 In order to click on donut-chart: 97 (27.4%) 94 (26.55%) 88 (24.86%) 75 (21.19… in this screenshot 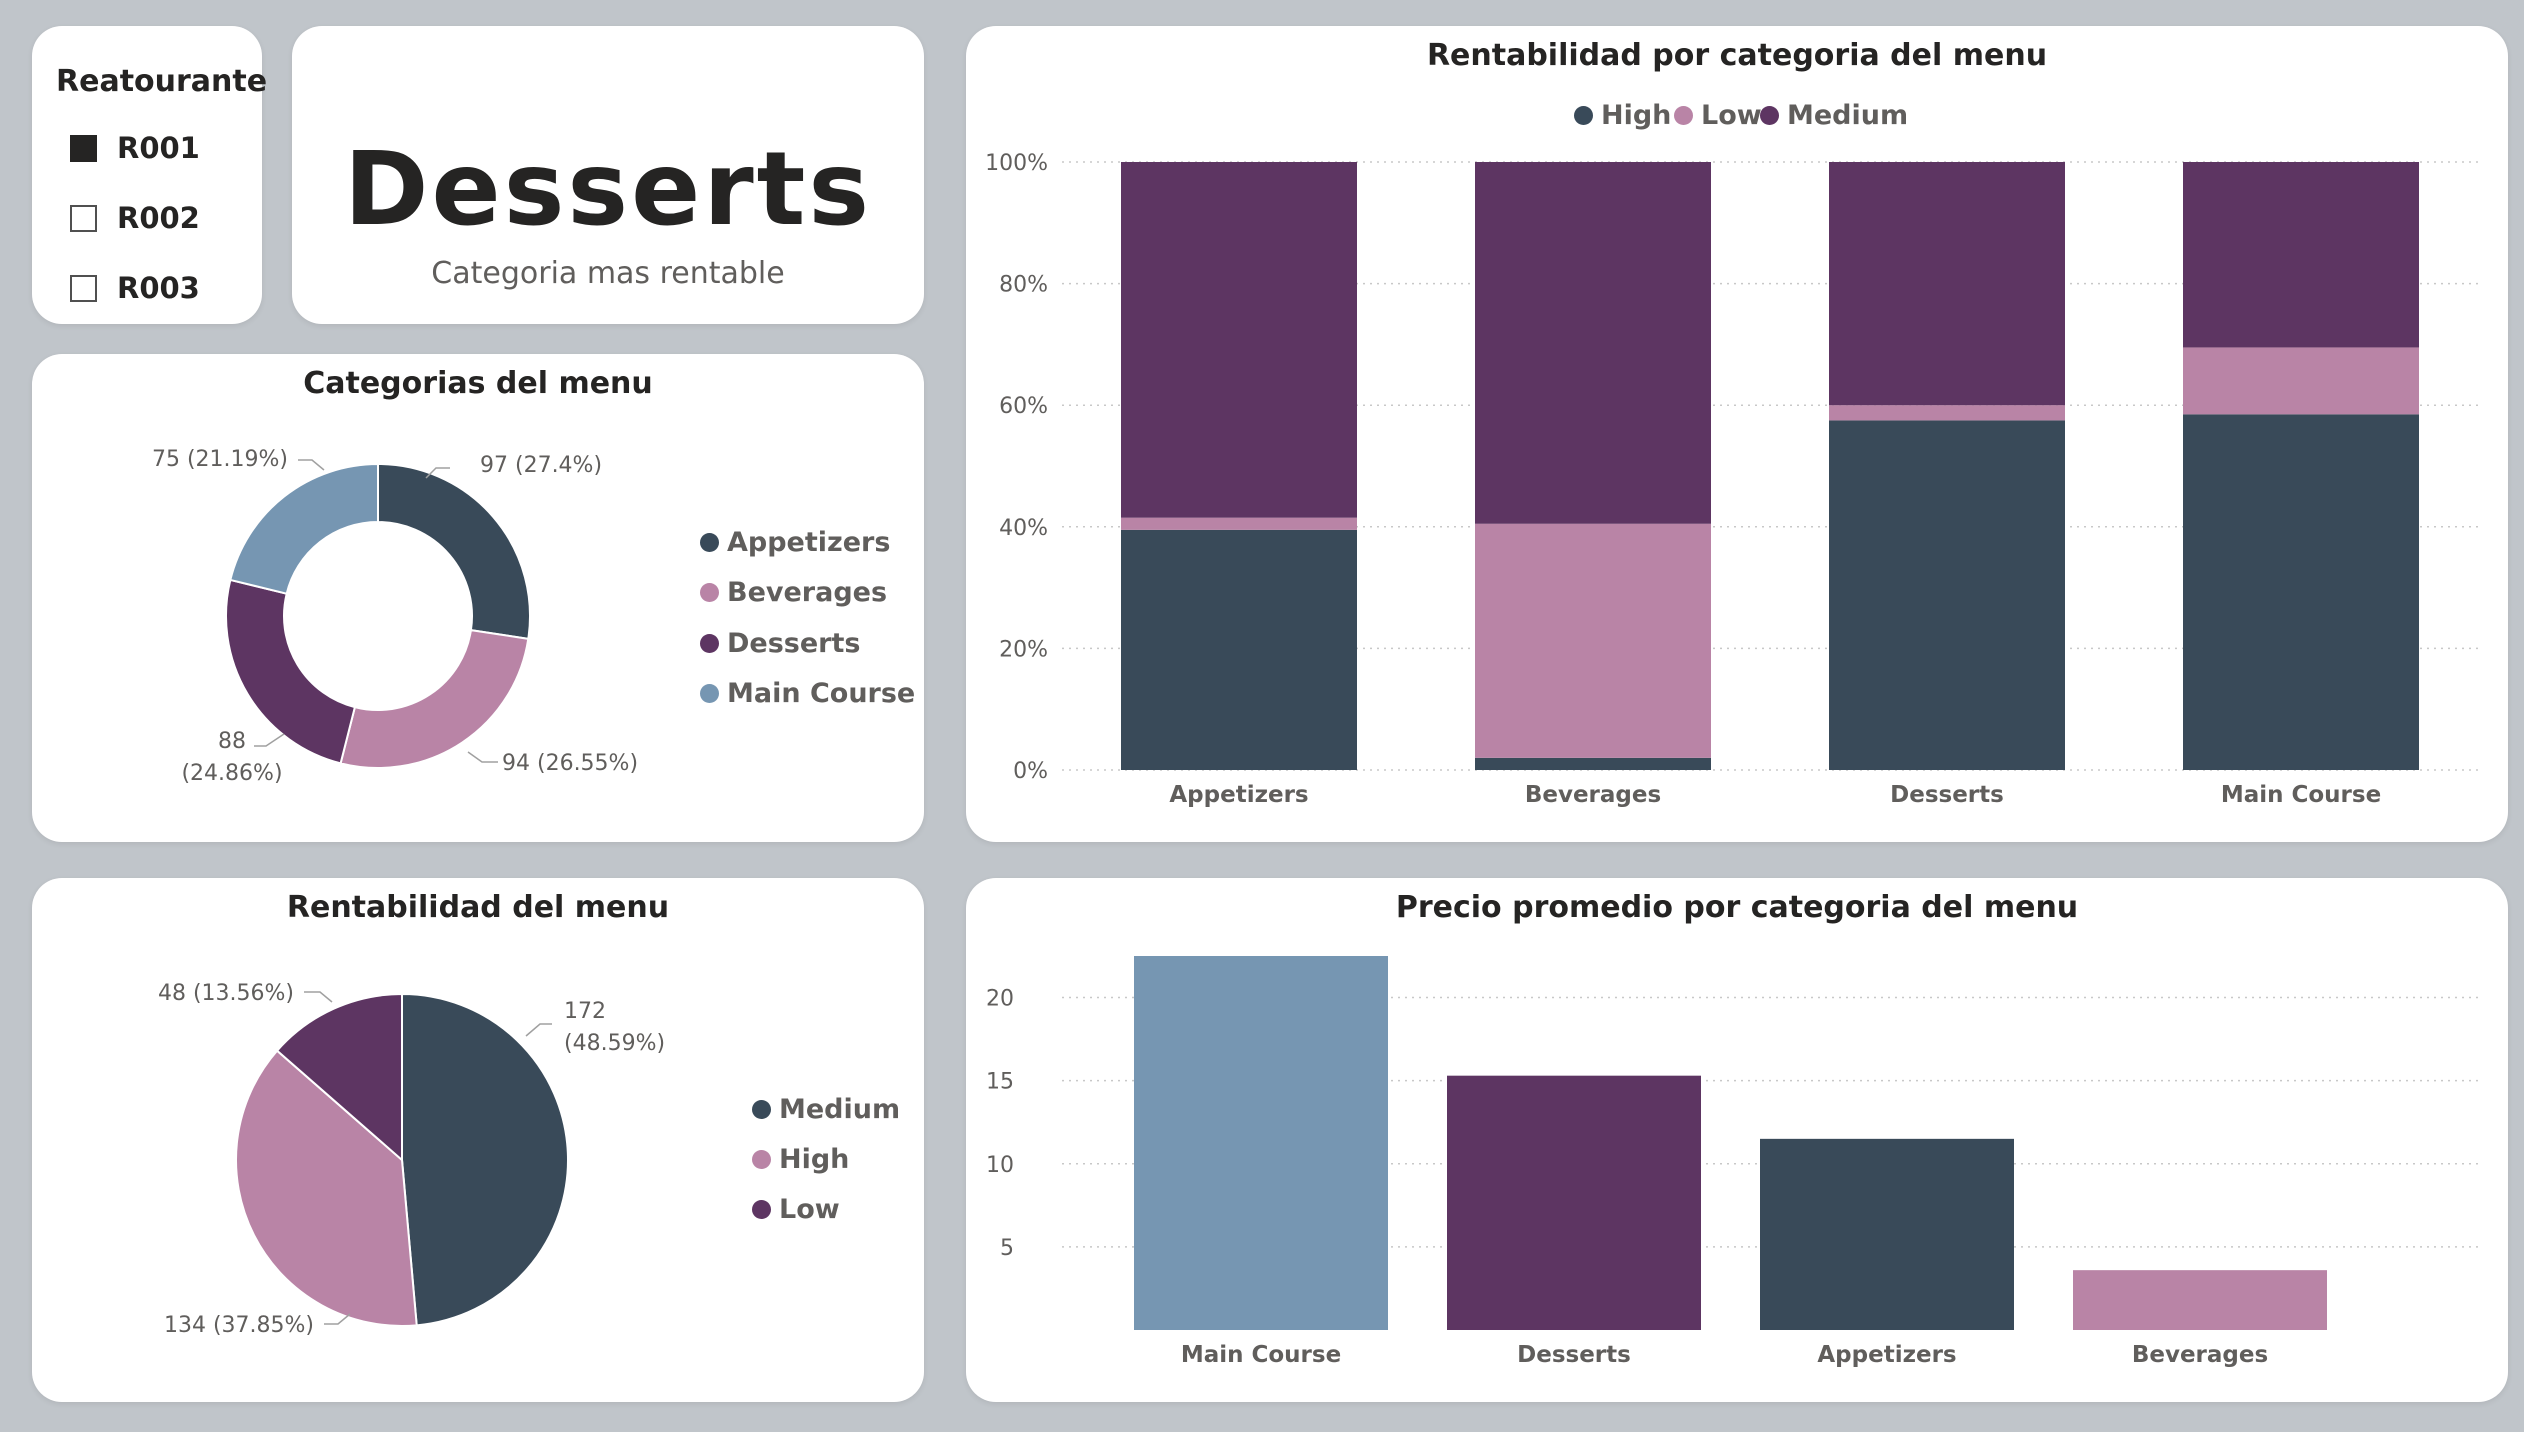, I will do `click(395, 616)`.